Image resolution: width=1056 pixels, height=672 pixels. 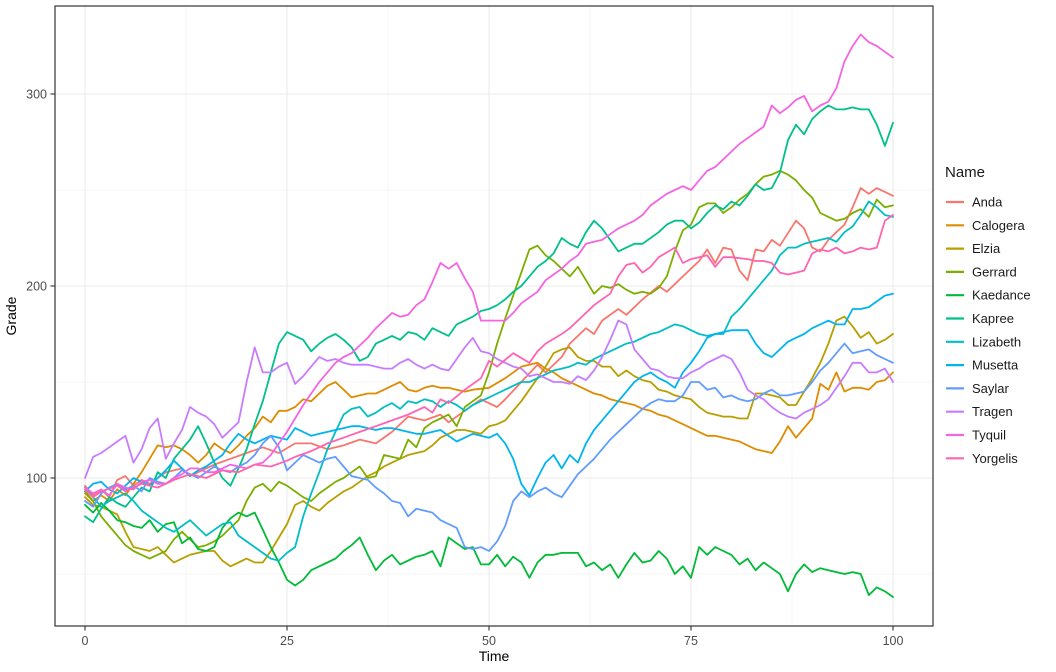 What do you see at coordinates (989, 435) in the screenshot?
I see `legend-label-tyquil: Tyquil` at bounding box center [989, 435].